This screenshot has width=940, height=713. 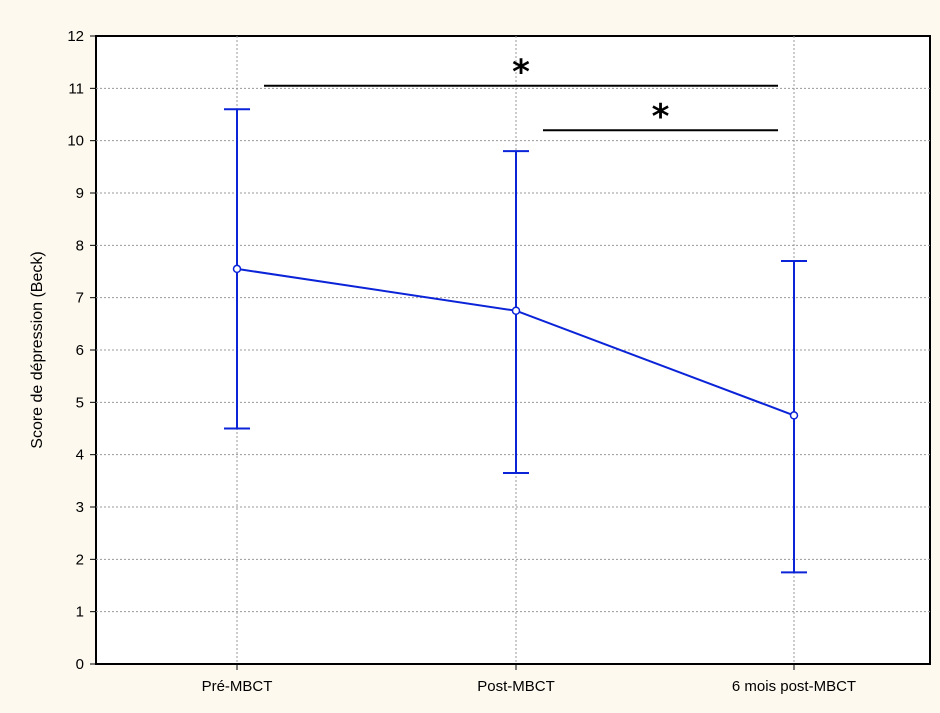 What do you see at coordinates (80, 507) in the screenshot?
I see `y-tick-label: 3` at bounding box center [80, 507].